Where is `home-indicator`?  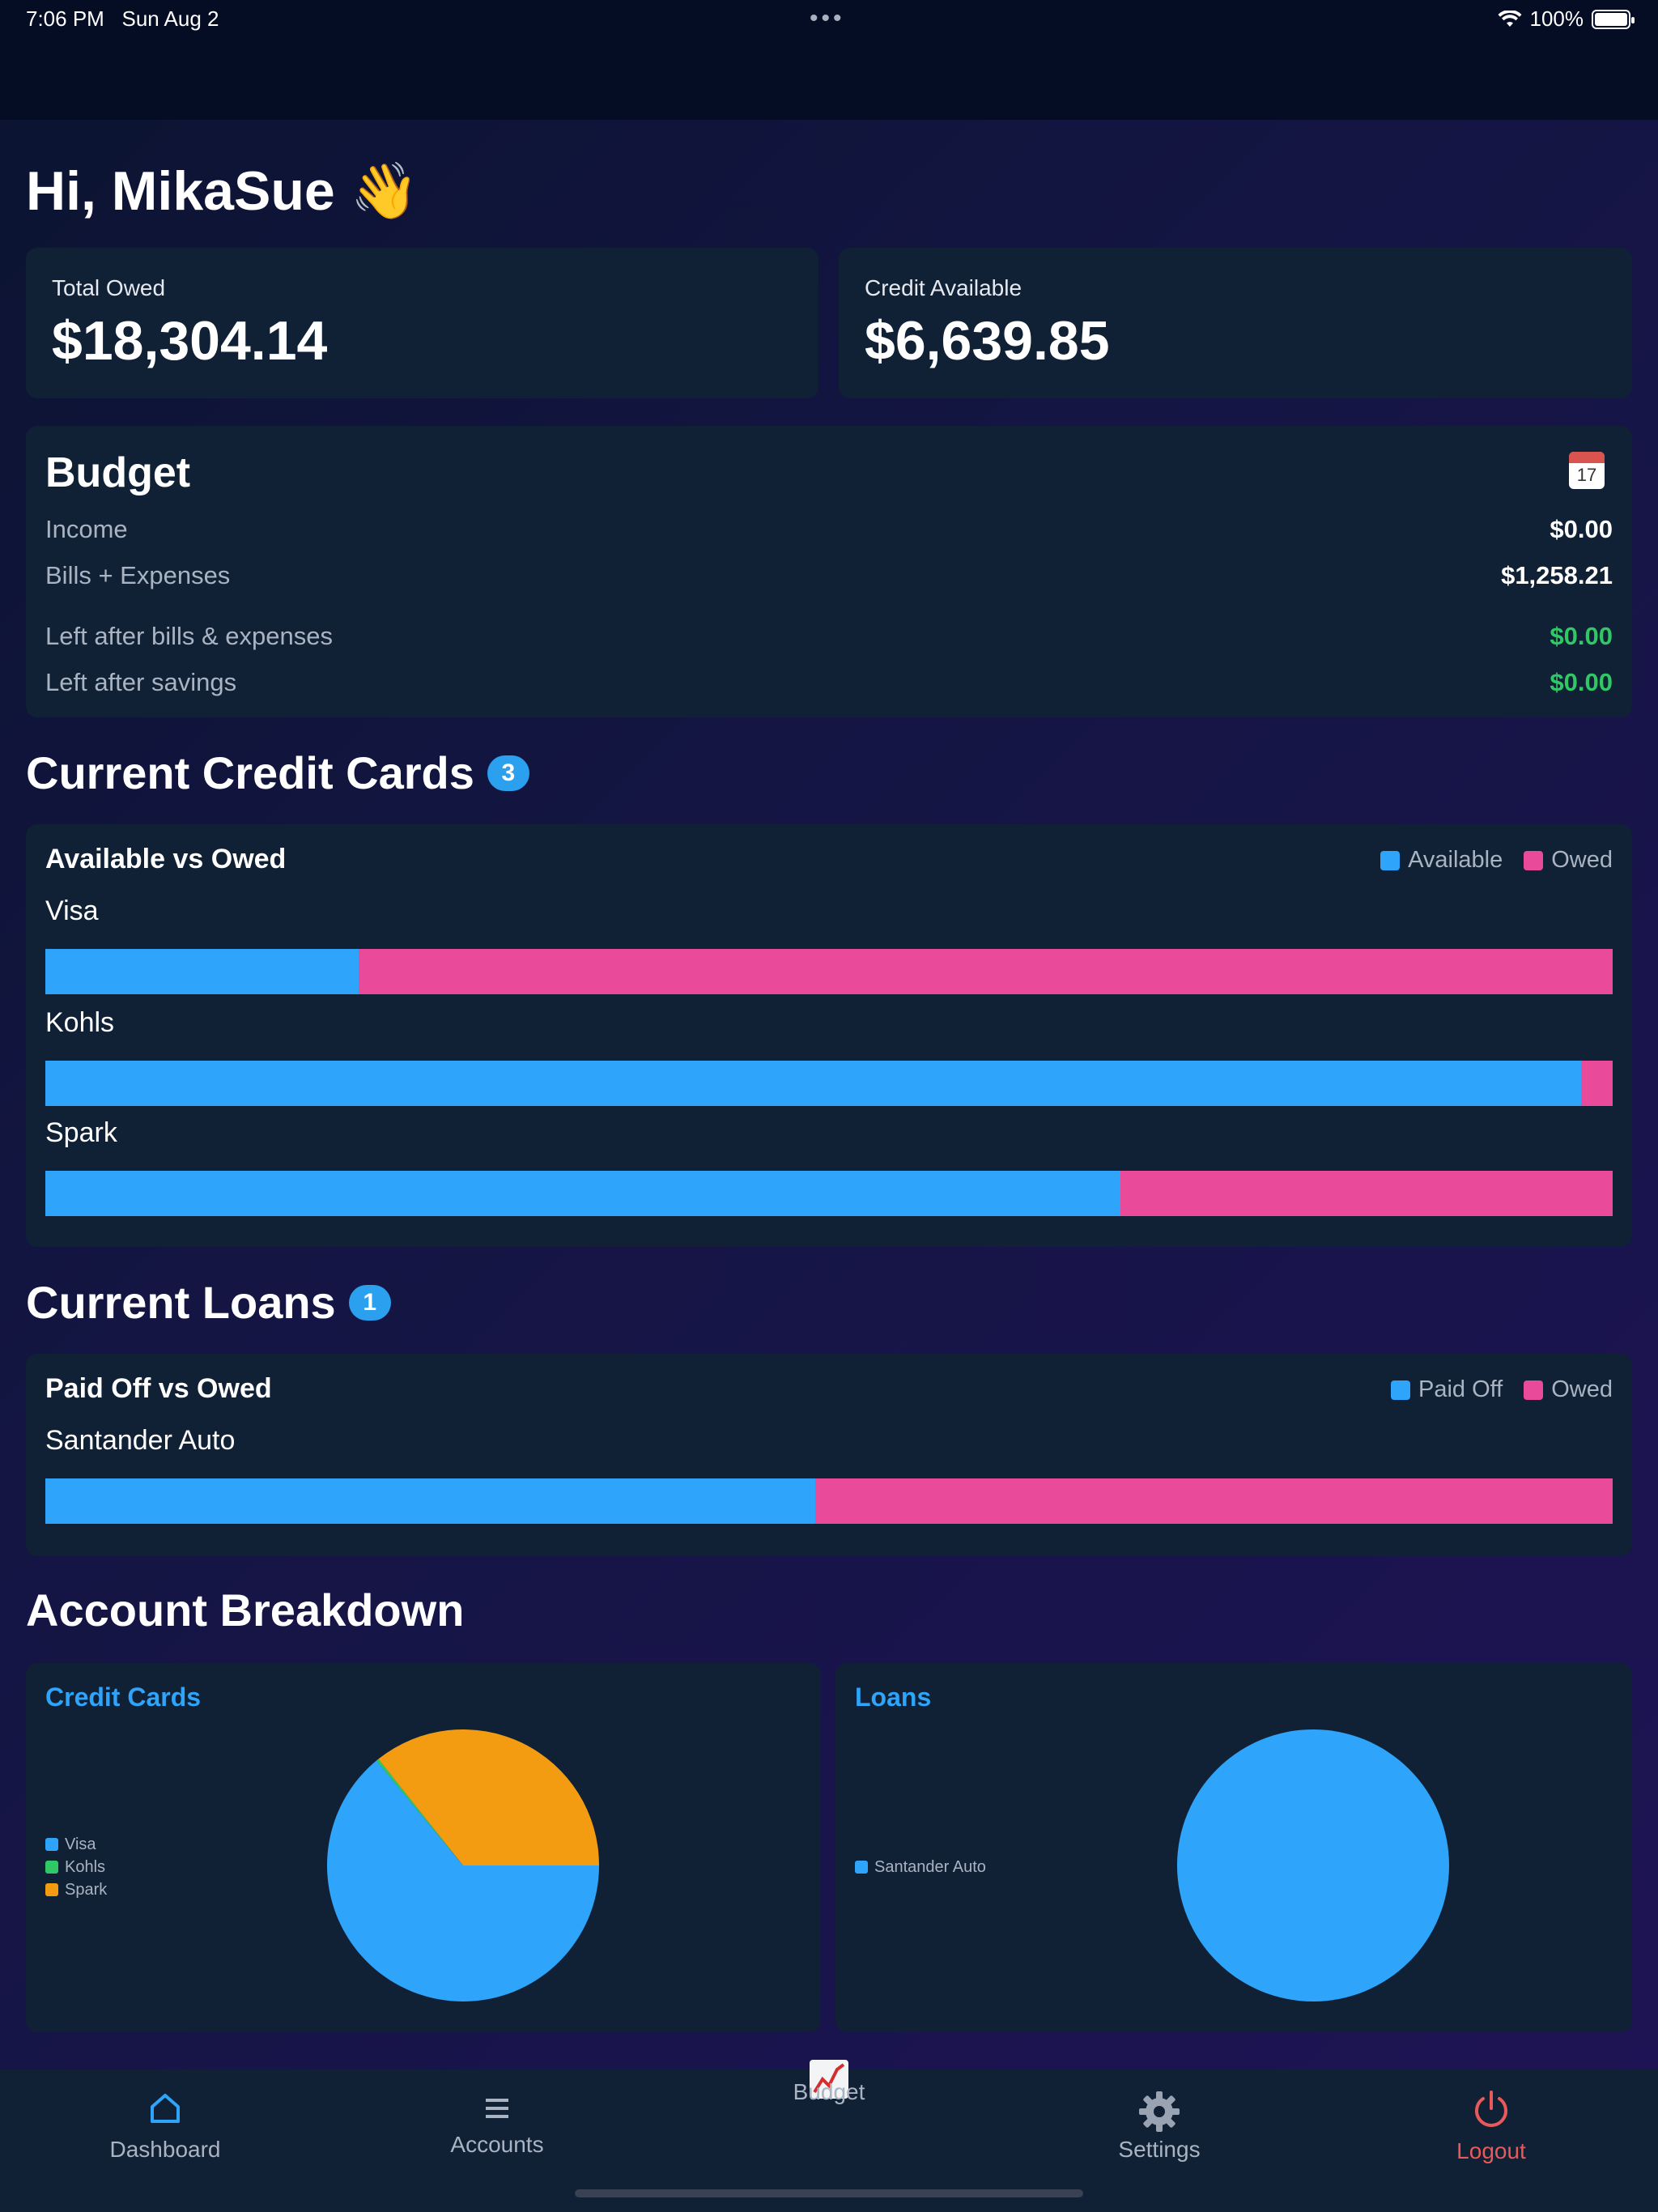
home-indicator is located at coordinates (829, 2193).